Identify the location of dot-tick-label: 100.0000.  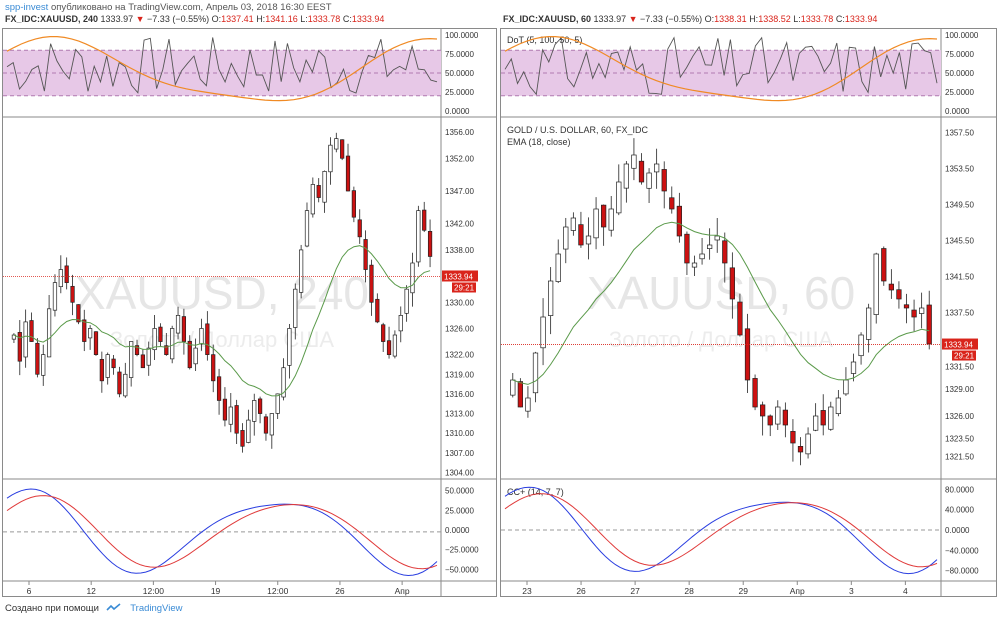
(462, 35).